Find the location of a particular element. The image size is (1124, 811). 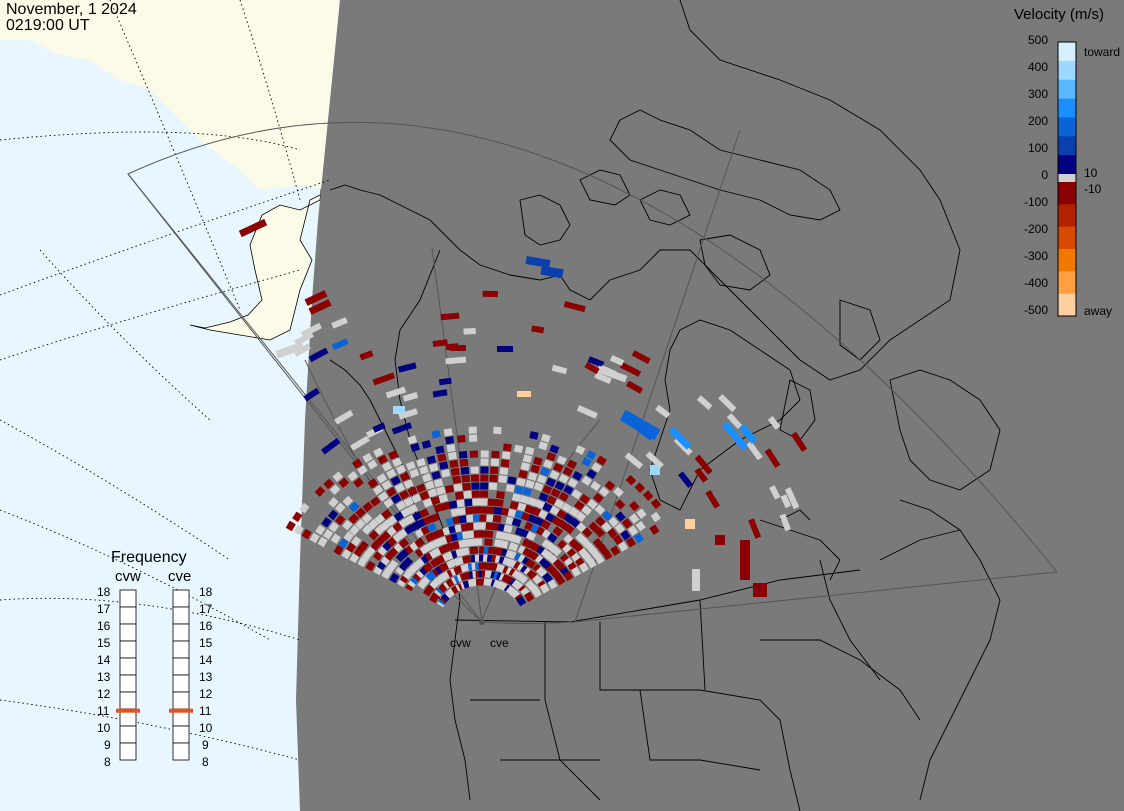

frequency-tick-left: 17 is located at coordinates (104, 609).